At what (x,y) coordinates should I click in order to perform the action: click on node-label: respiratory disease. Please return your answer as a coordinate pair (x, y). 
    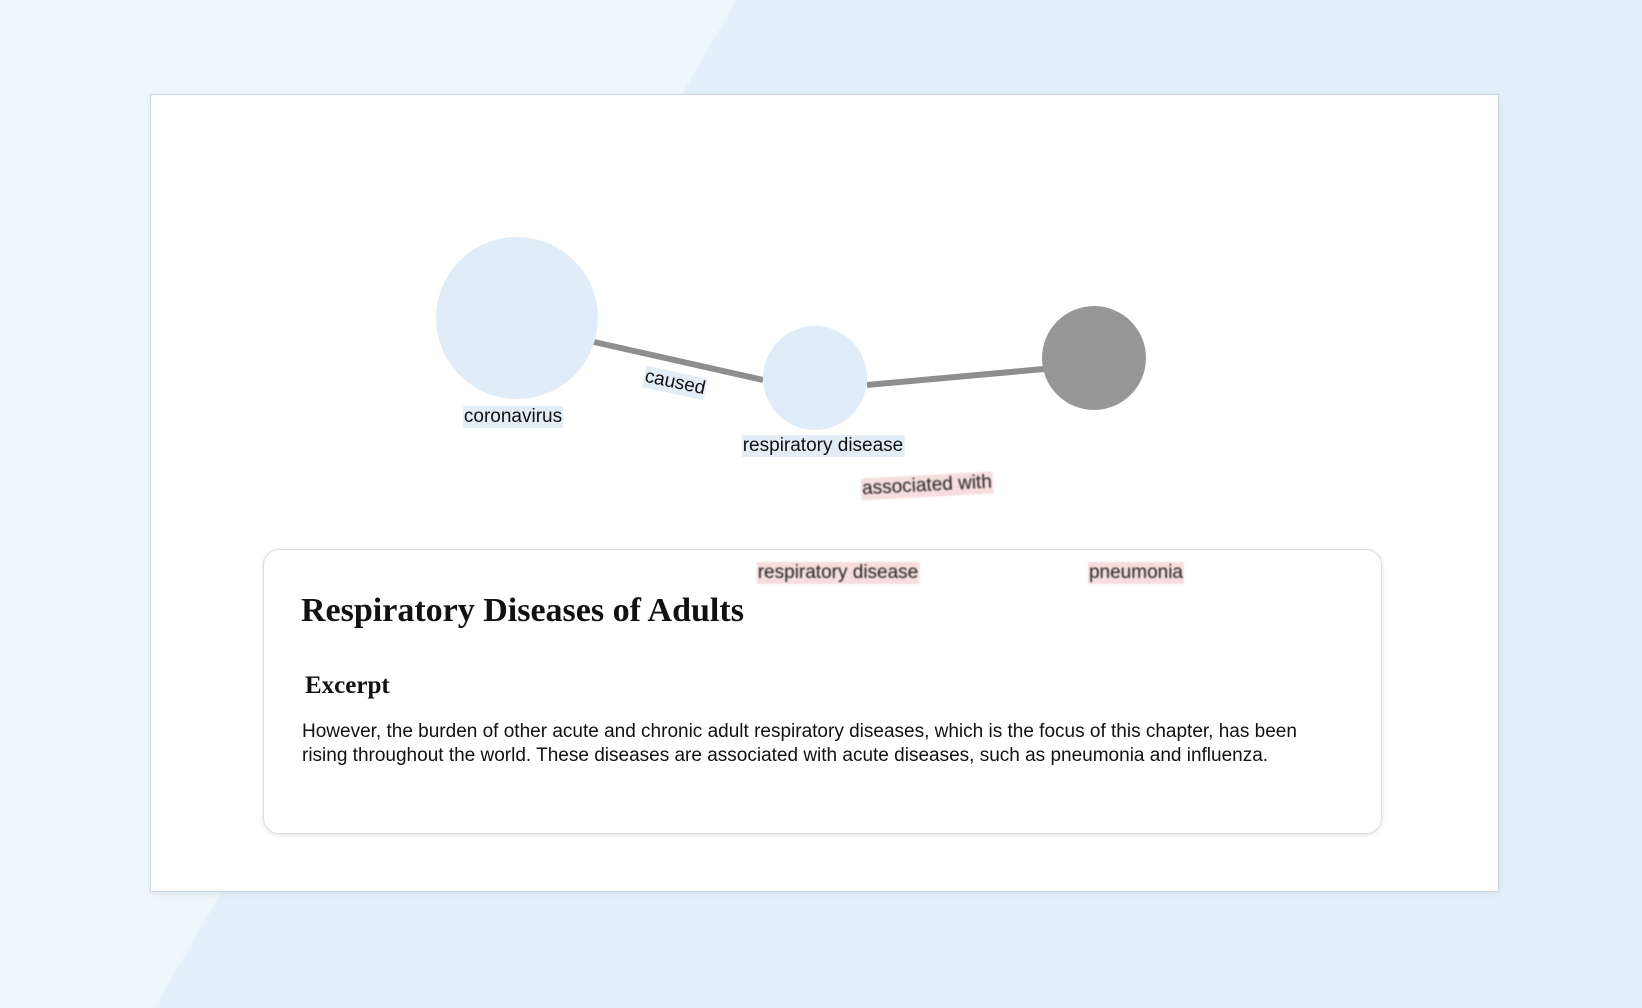
    Looking at the image, I should click on (823, 446).